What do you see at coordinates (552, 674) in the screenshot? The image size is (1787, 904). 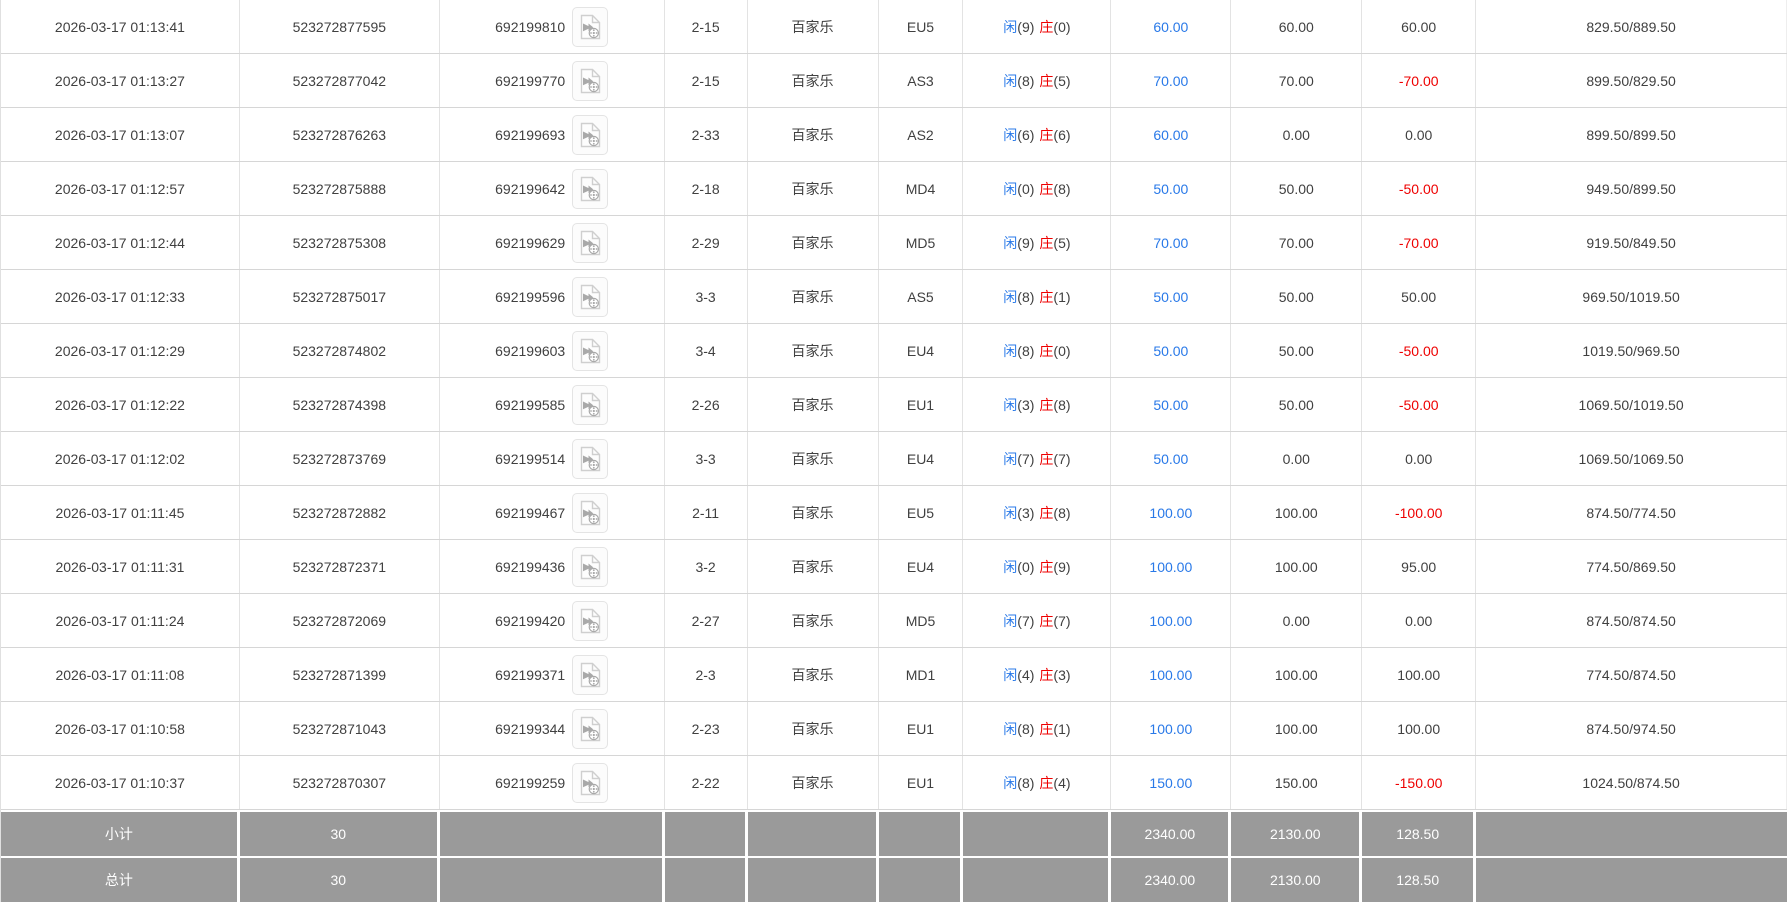 I see `game-number-cell: 692199371` at bounding box center [552, 674].